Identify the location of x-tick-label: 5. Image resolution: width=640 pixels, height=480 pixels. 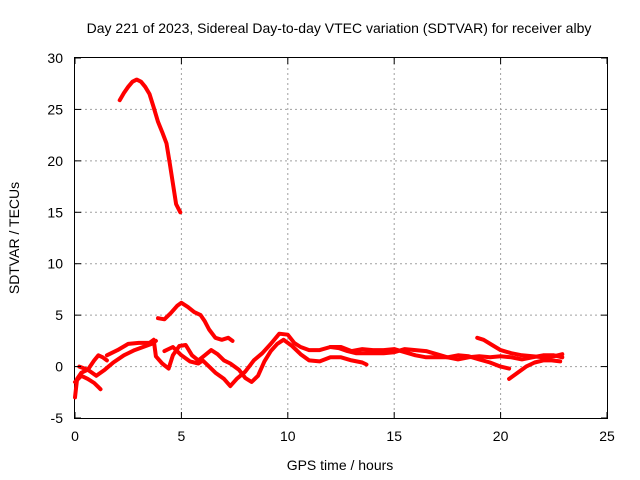
(182, 436).